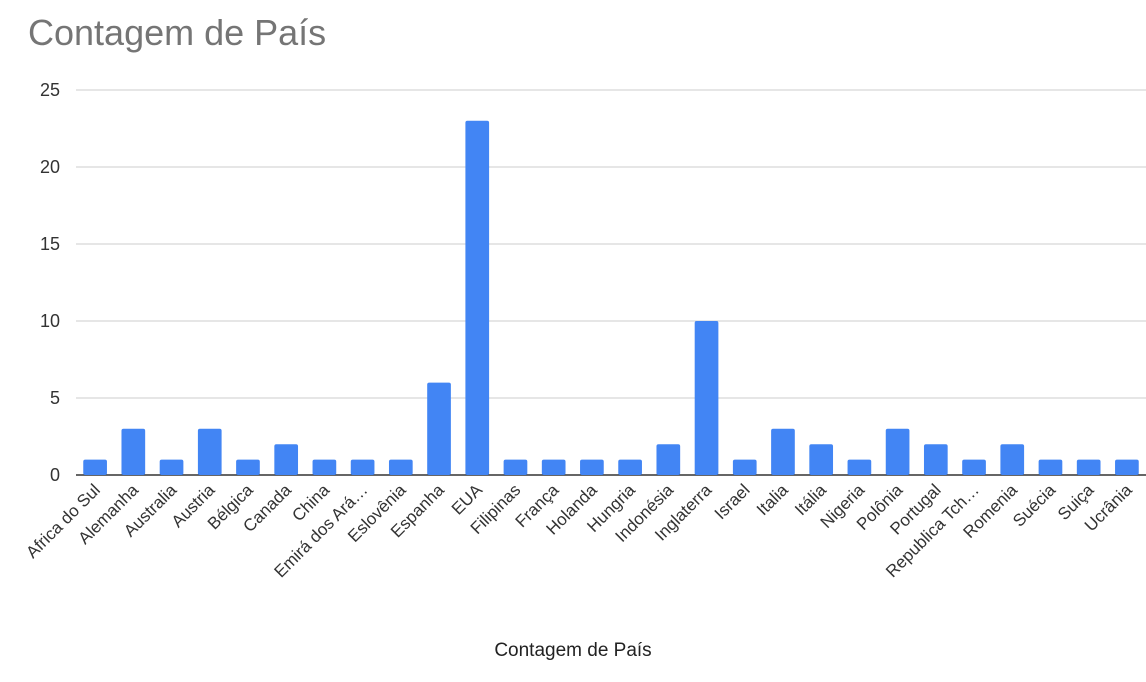 The width and height of the screenshot is (1146, 682). What do you see at coordinates (55, 475) in the screenshot?
I see `y-tick-label: 0` at bounding box center [55, 475].